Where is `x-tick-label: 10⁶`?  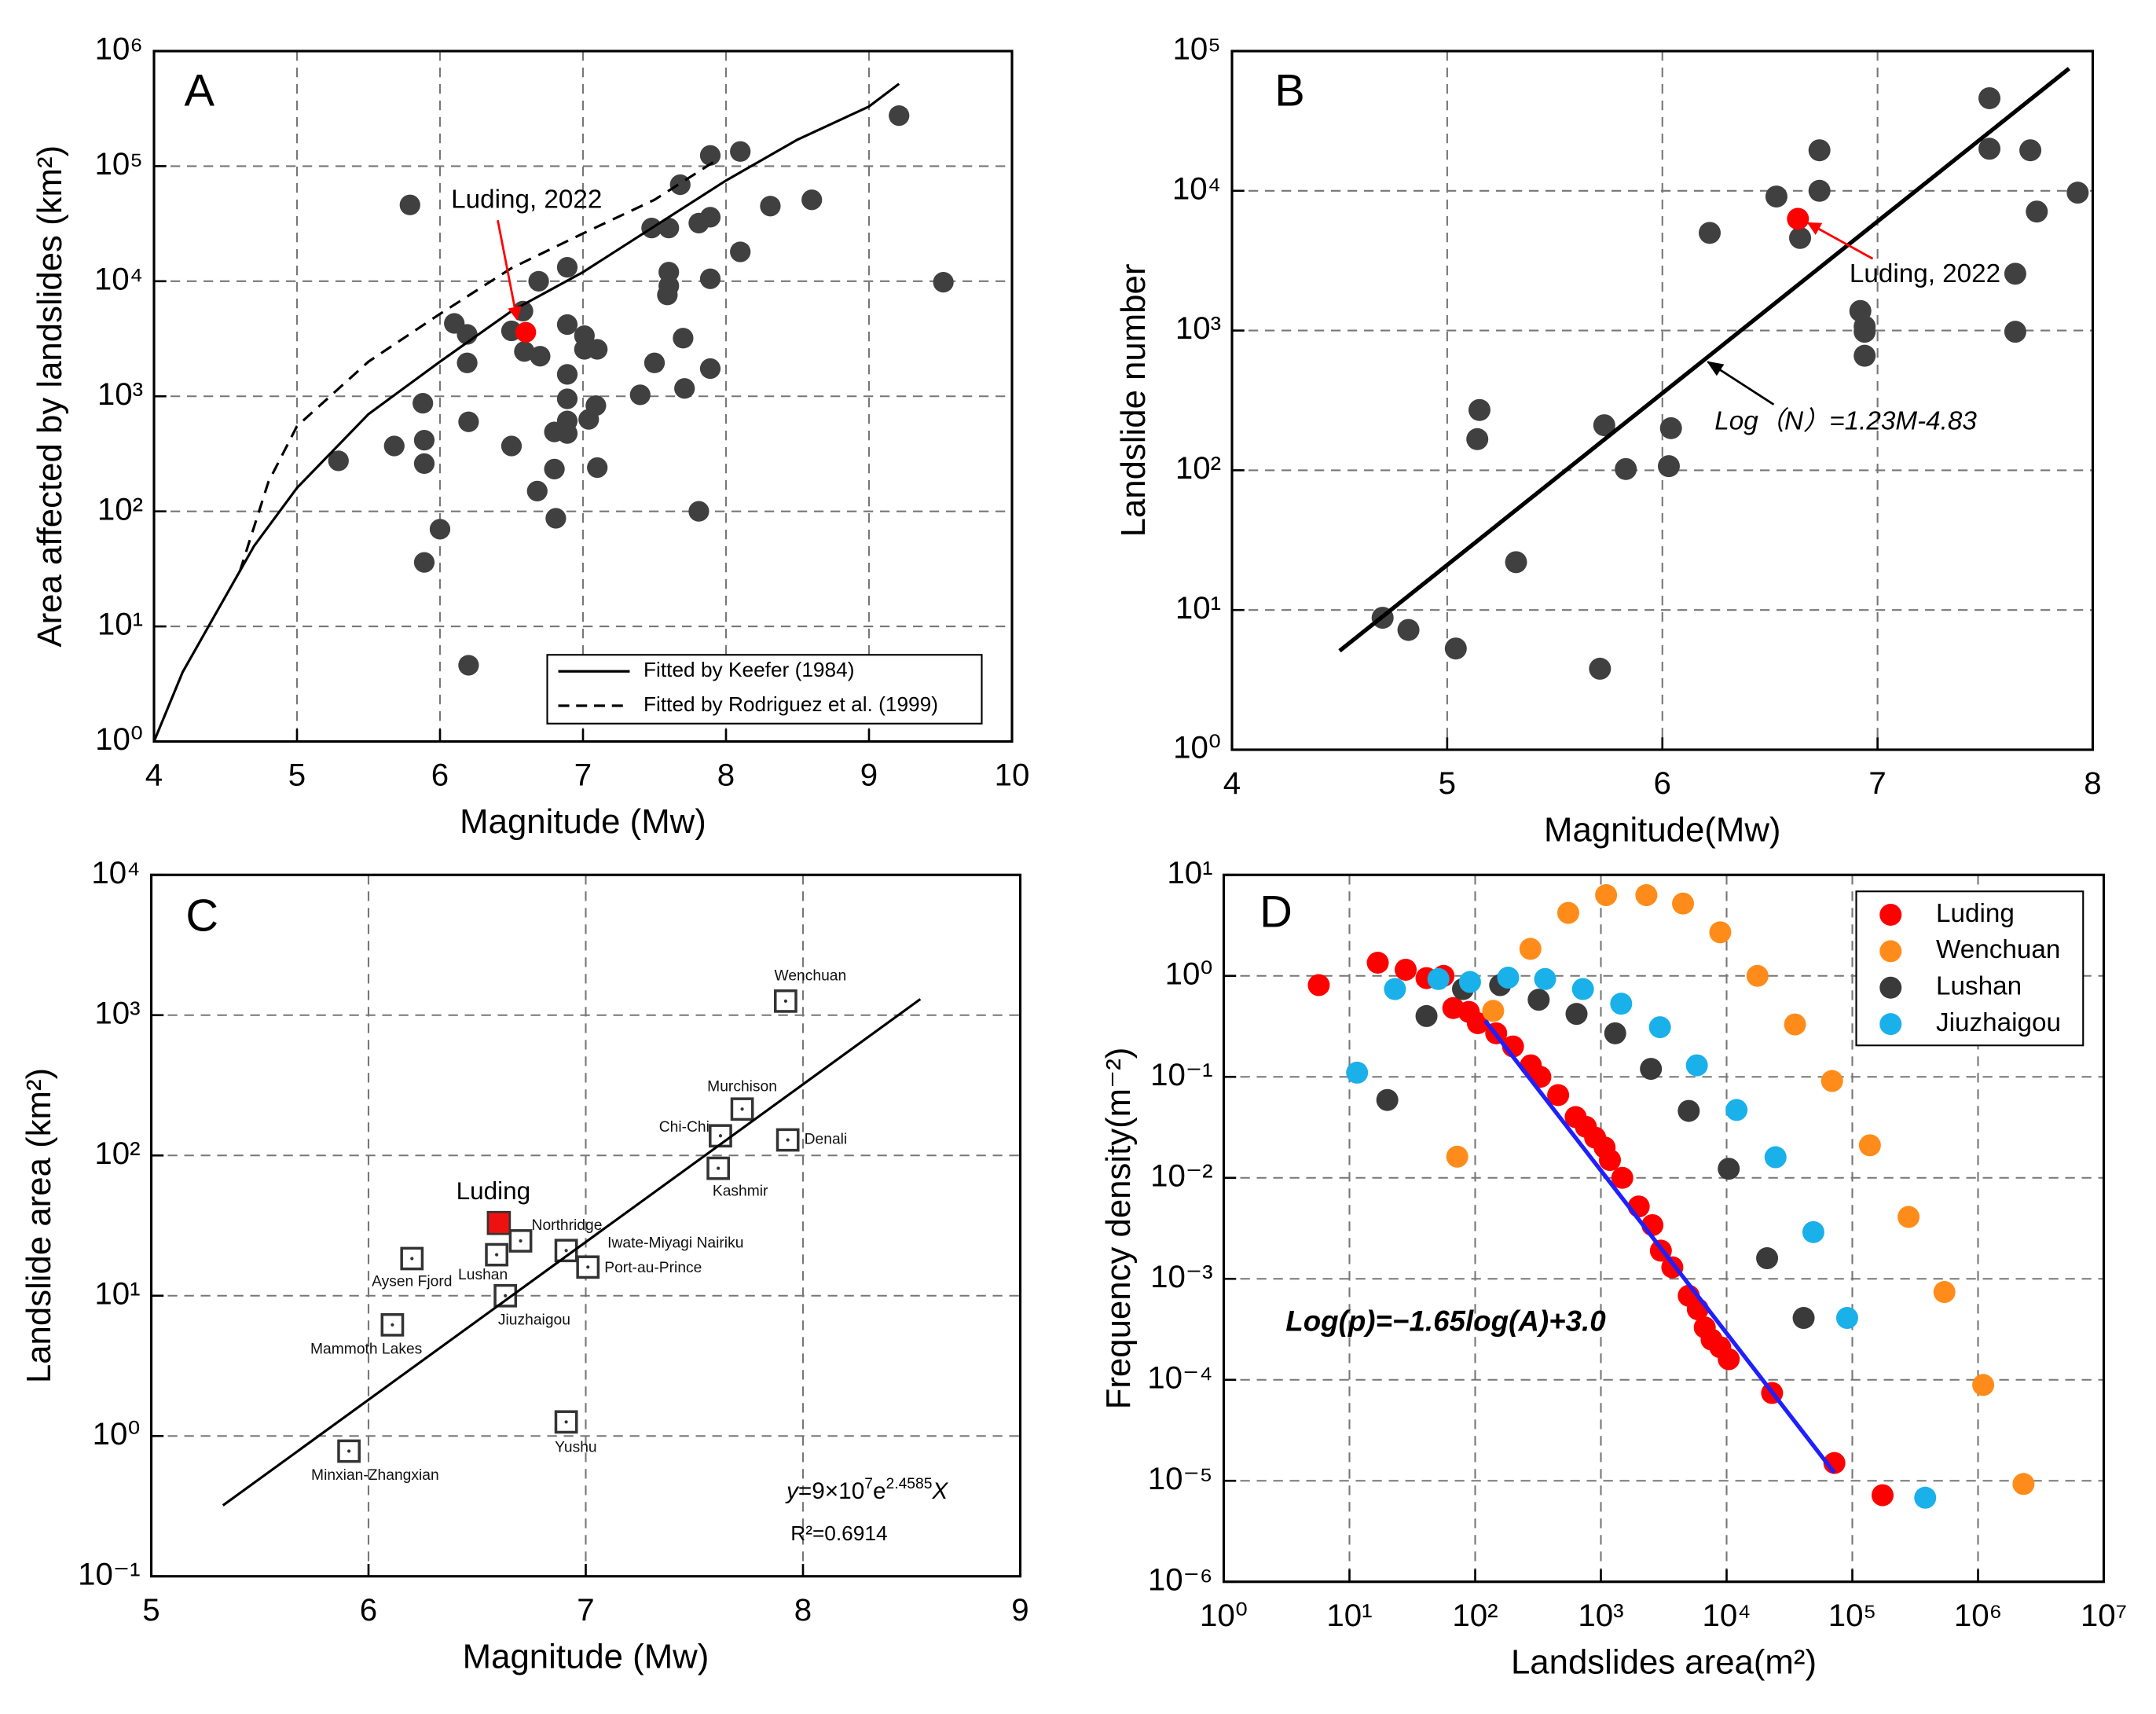
x-tick-label: 10⁶ is located at coordinates (1978, 1615).